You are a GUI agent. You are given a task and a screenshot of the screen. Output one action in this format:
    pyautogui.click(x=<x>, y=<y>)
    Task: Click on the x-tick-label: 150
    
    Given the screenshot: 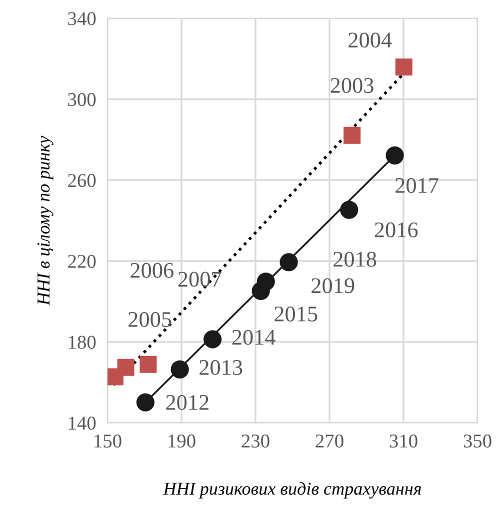 What is the action you would take?
    pyautogui.click(x=108, y=441)
    